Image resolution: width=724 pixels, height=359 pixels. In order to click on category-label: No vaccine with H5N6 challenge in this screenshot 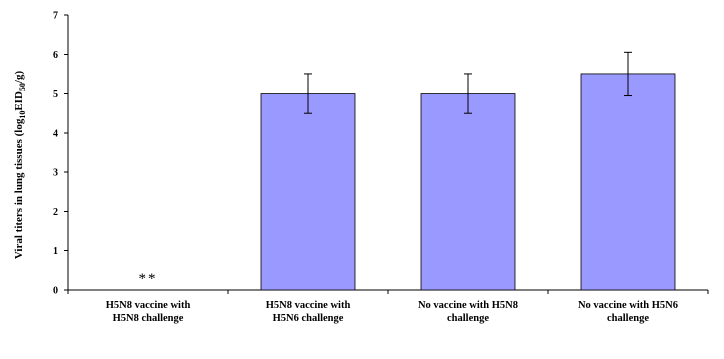, I will do `click(628, 312)`.